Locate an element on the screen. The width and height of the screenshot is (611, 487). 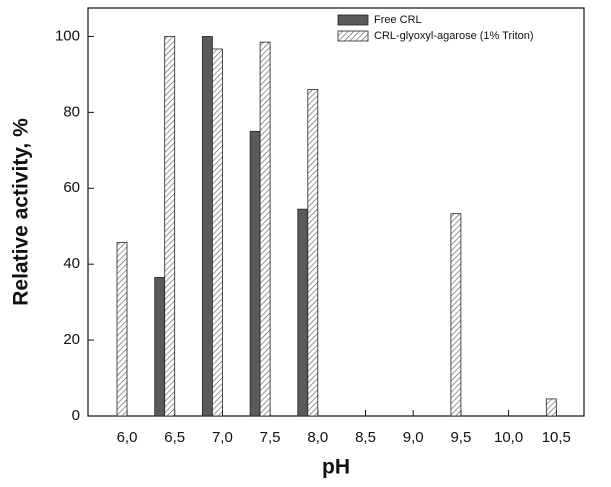
y-axis-title: Relative activity, % is located at coordinates (21, 212).